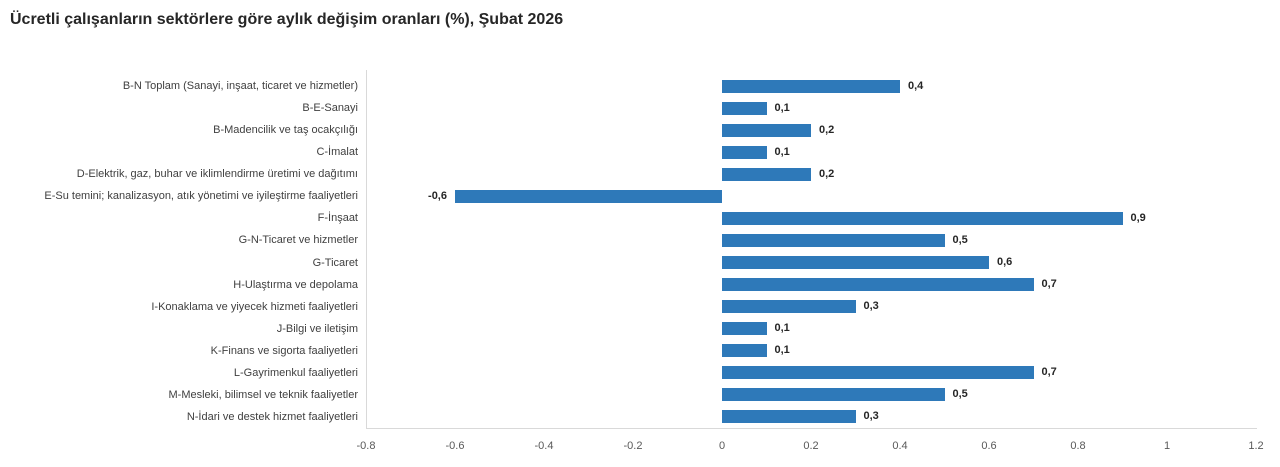  What do you see at coordinates (633, 446) in the screenshot?
I see `x-tick-label: -0.2` at bounding box center [633, 446].